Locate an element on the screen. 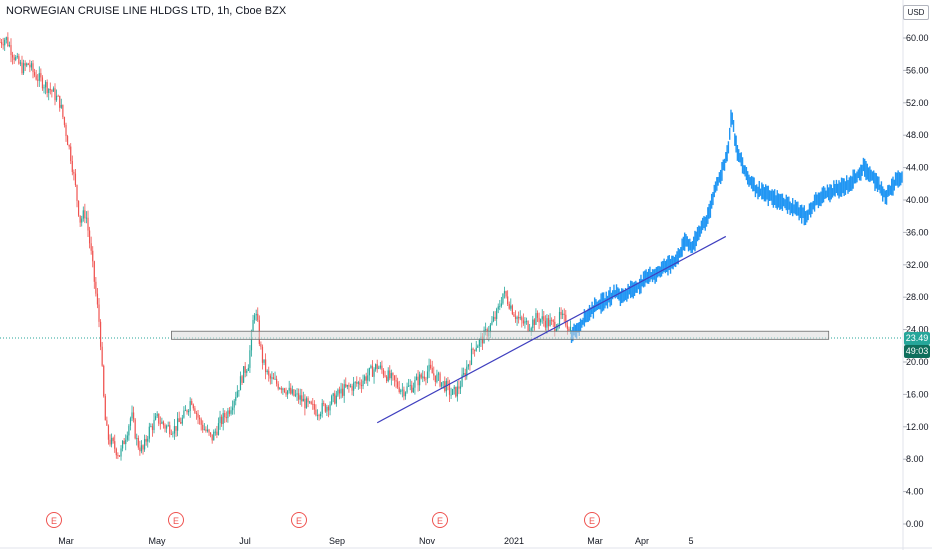 The image size is (932, 550). trendline is located at coordinates (551, 329).